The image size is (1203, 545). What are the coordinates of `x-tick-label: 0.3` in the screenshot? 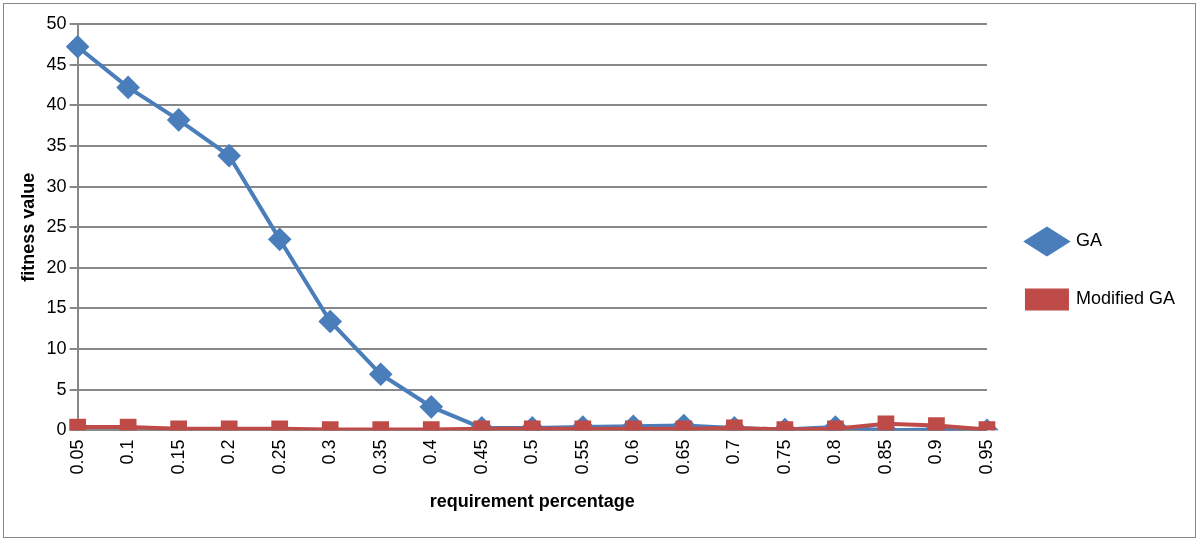 It's located at (329, 452).